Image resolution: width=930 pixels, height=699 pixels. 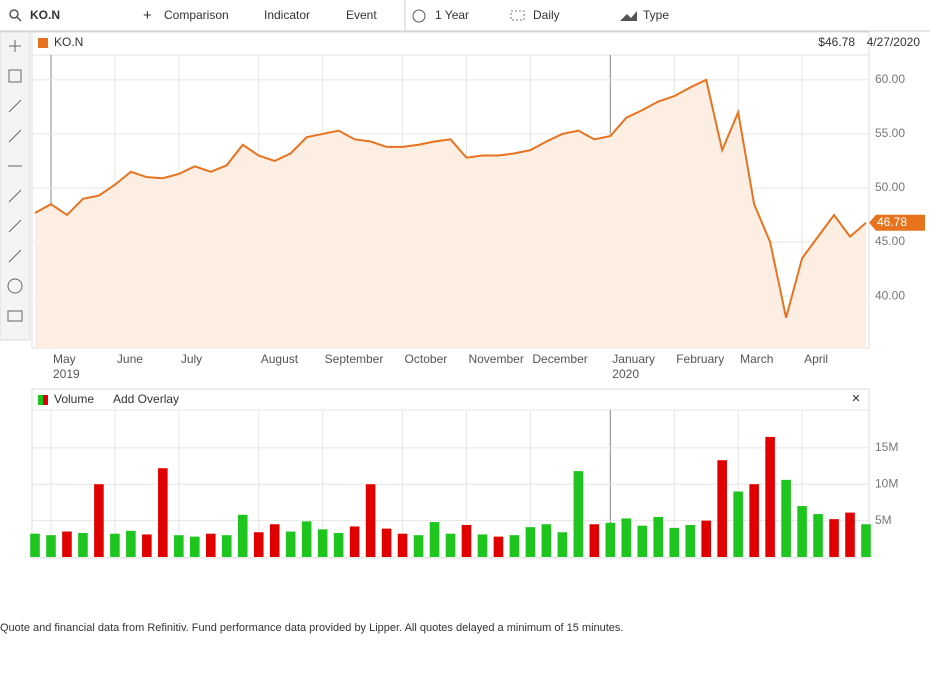 I want to click on arrow-tool, so click(x=15, y=256).